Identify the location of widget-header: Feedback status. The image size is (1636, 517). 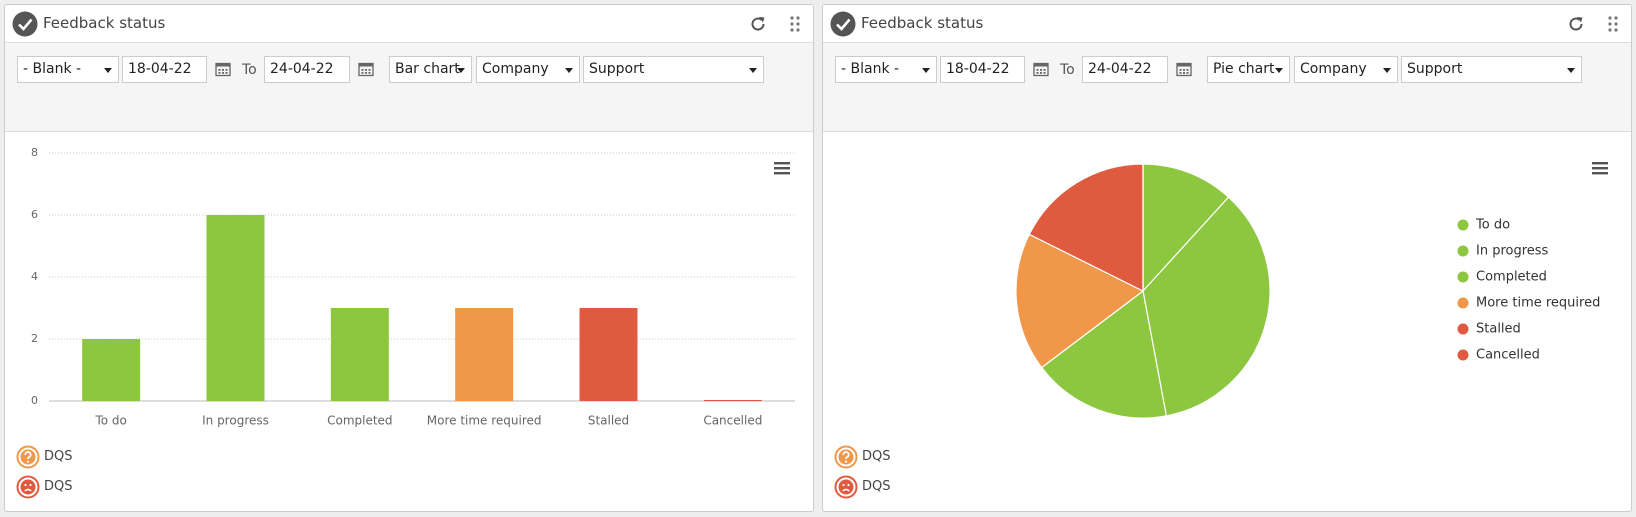
(409, 24).